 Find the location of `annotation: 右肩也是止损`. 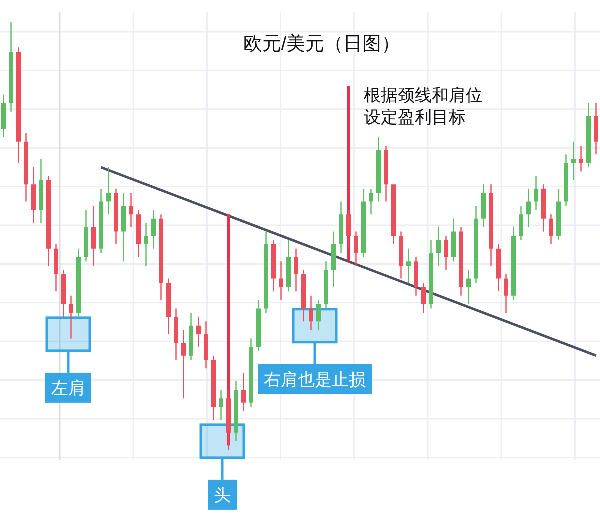

annotation: 右肩也是止损 is located at coordinates (315, 380).